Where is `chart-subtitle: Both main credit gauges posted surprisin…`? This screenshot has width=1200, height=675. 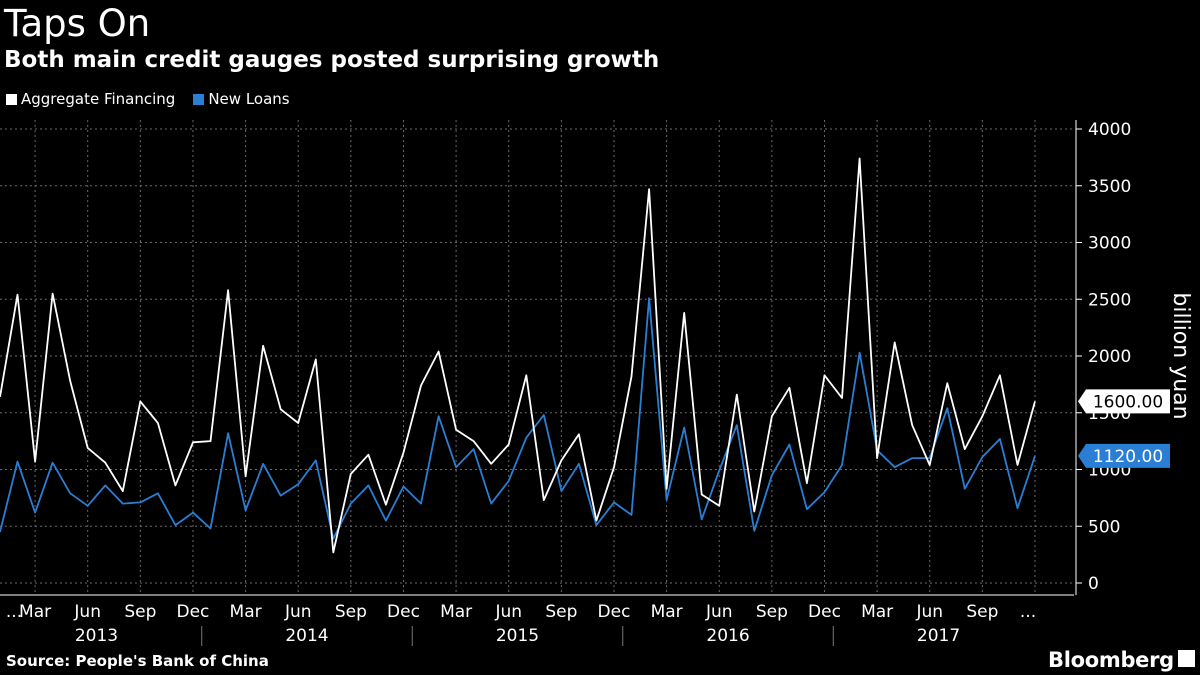 chart-subtitle: Both main credit gauges posted surprisin… is located at coordinates (332, 60).